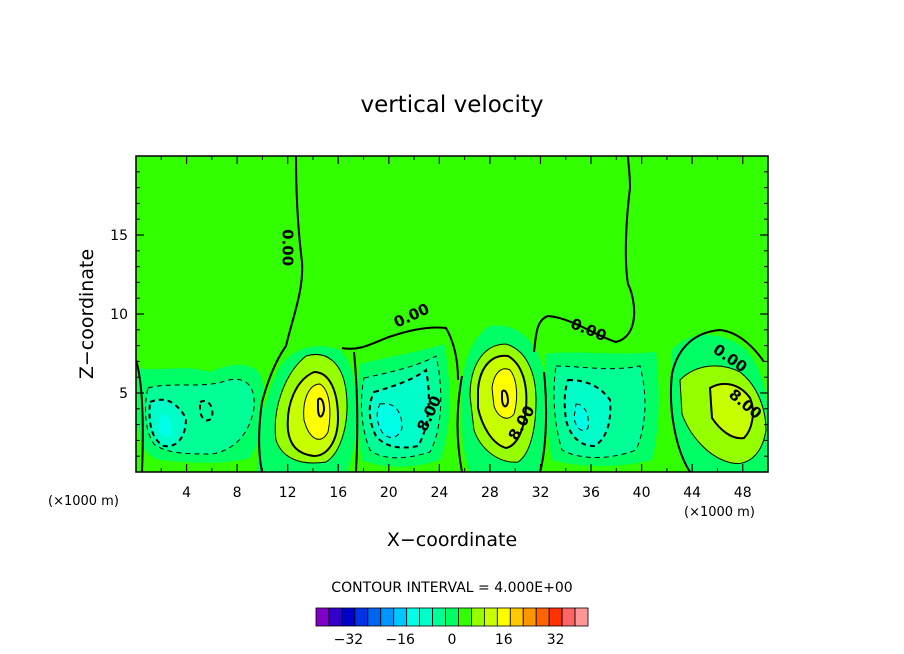 The height and width of the screenshot is (654, 904). What do you see at coordinates (452, 105) in the screenshot?
I see `chart-title: vertical velocity` at bounding box center [452, 105].